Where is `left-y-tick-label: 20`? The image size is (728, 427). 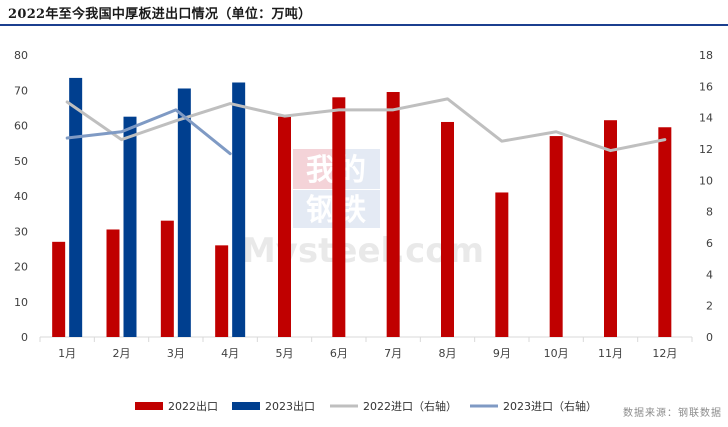 left-y-tick-label: 20 is located at coordinates (21, 267).